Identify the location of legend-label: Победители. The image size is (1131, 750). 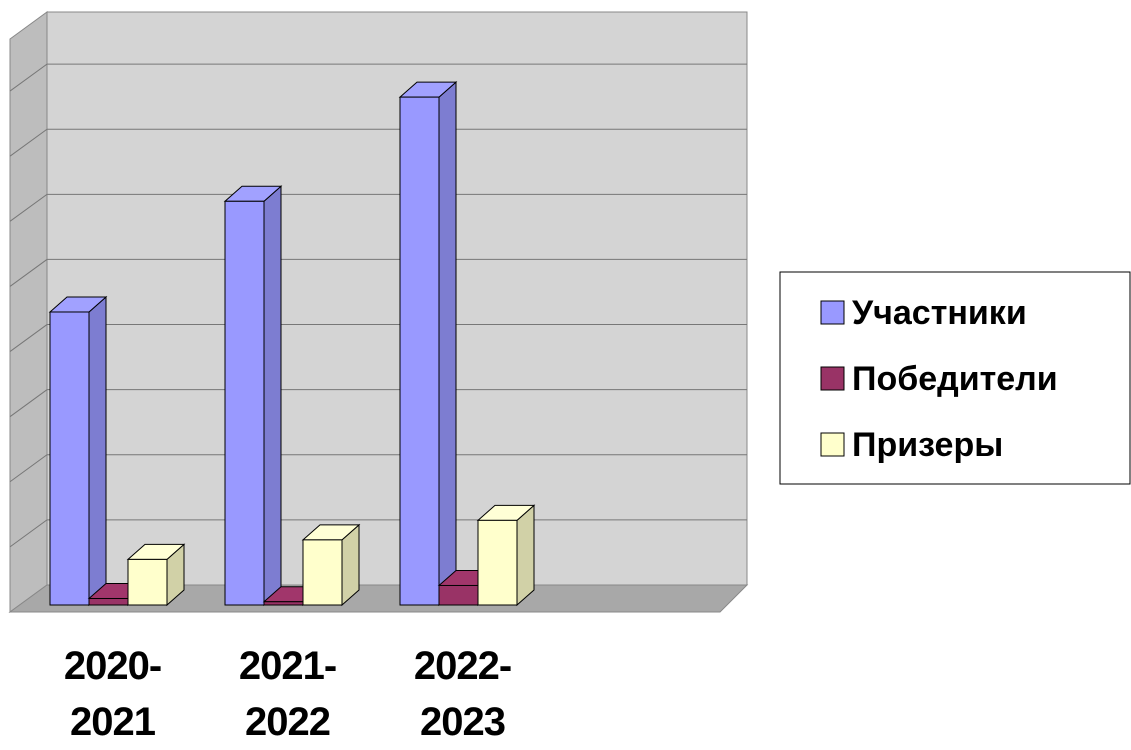
(955, 379).